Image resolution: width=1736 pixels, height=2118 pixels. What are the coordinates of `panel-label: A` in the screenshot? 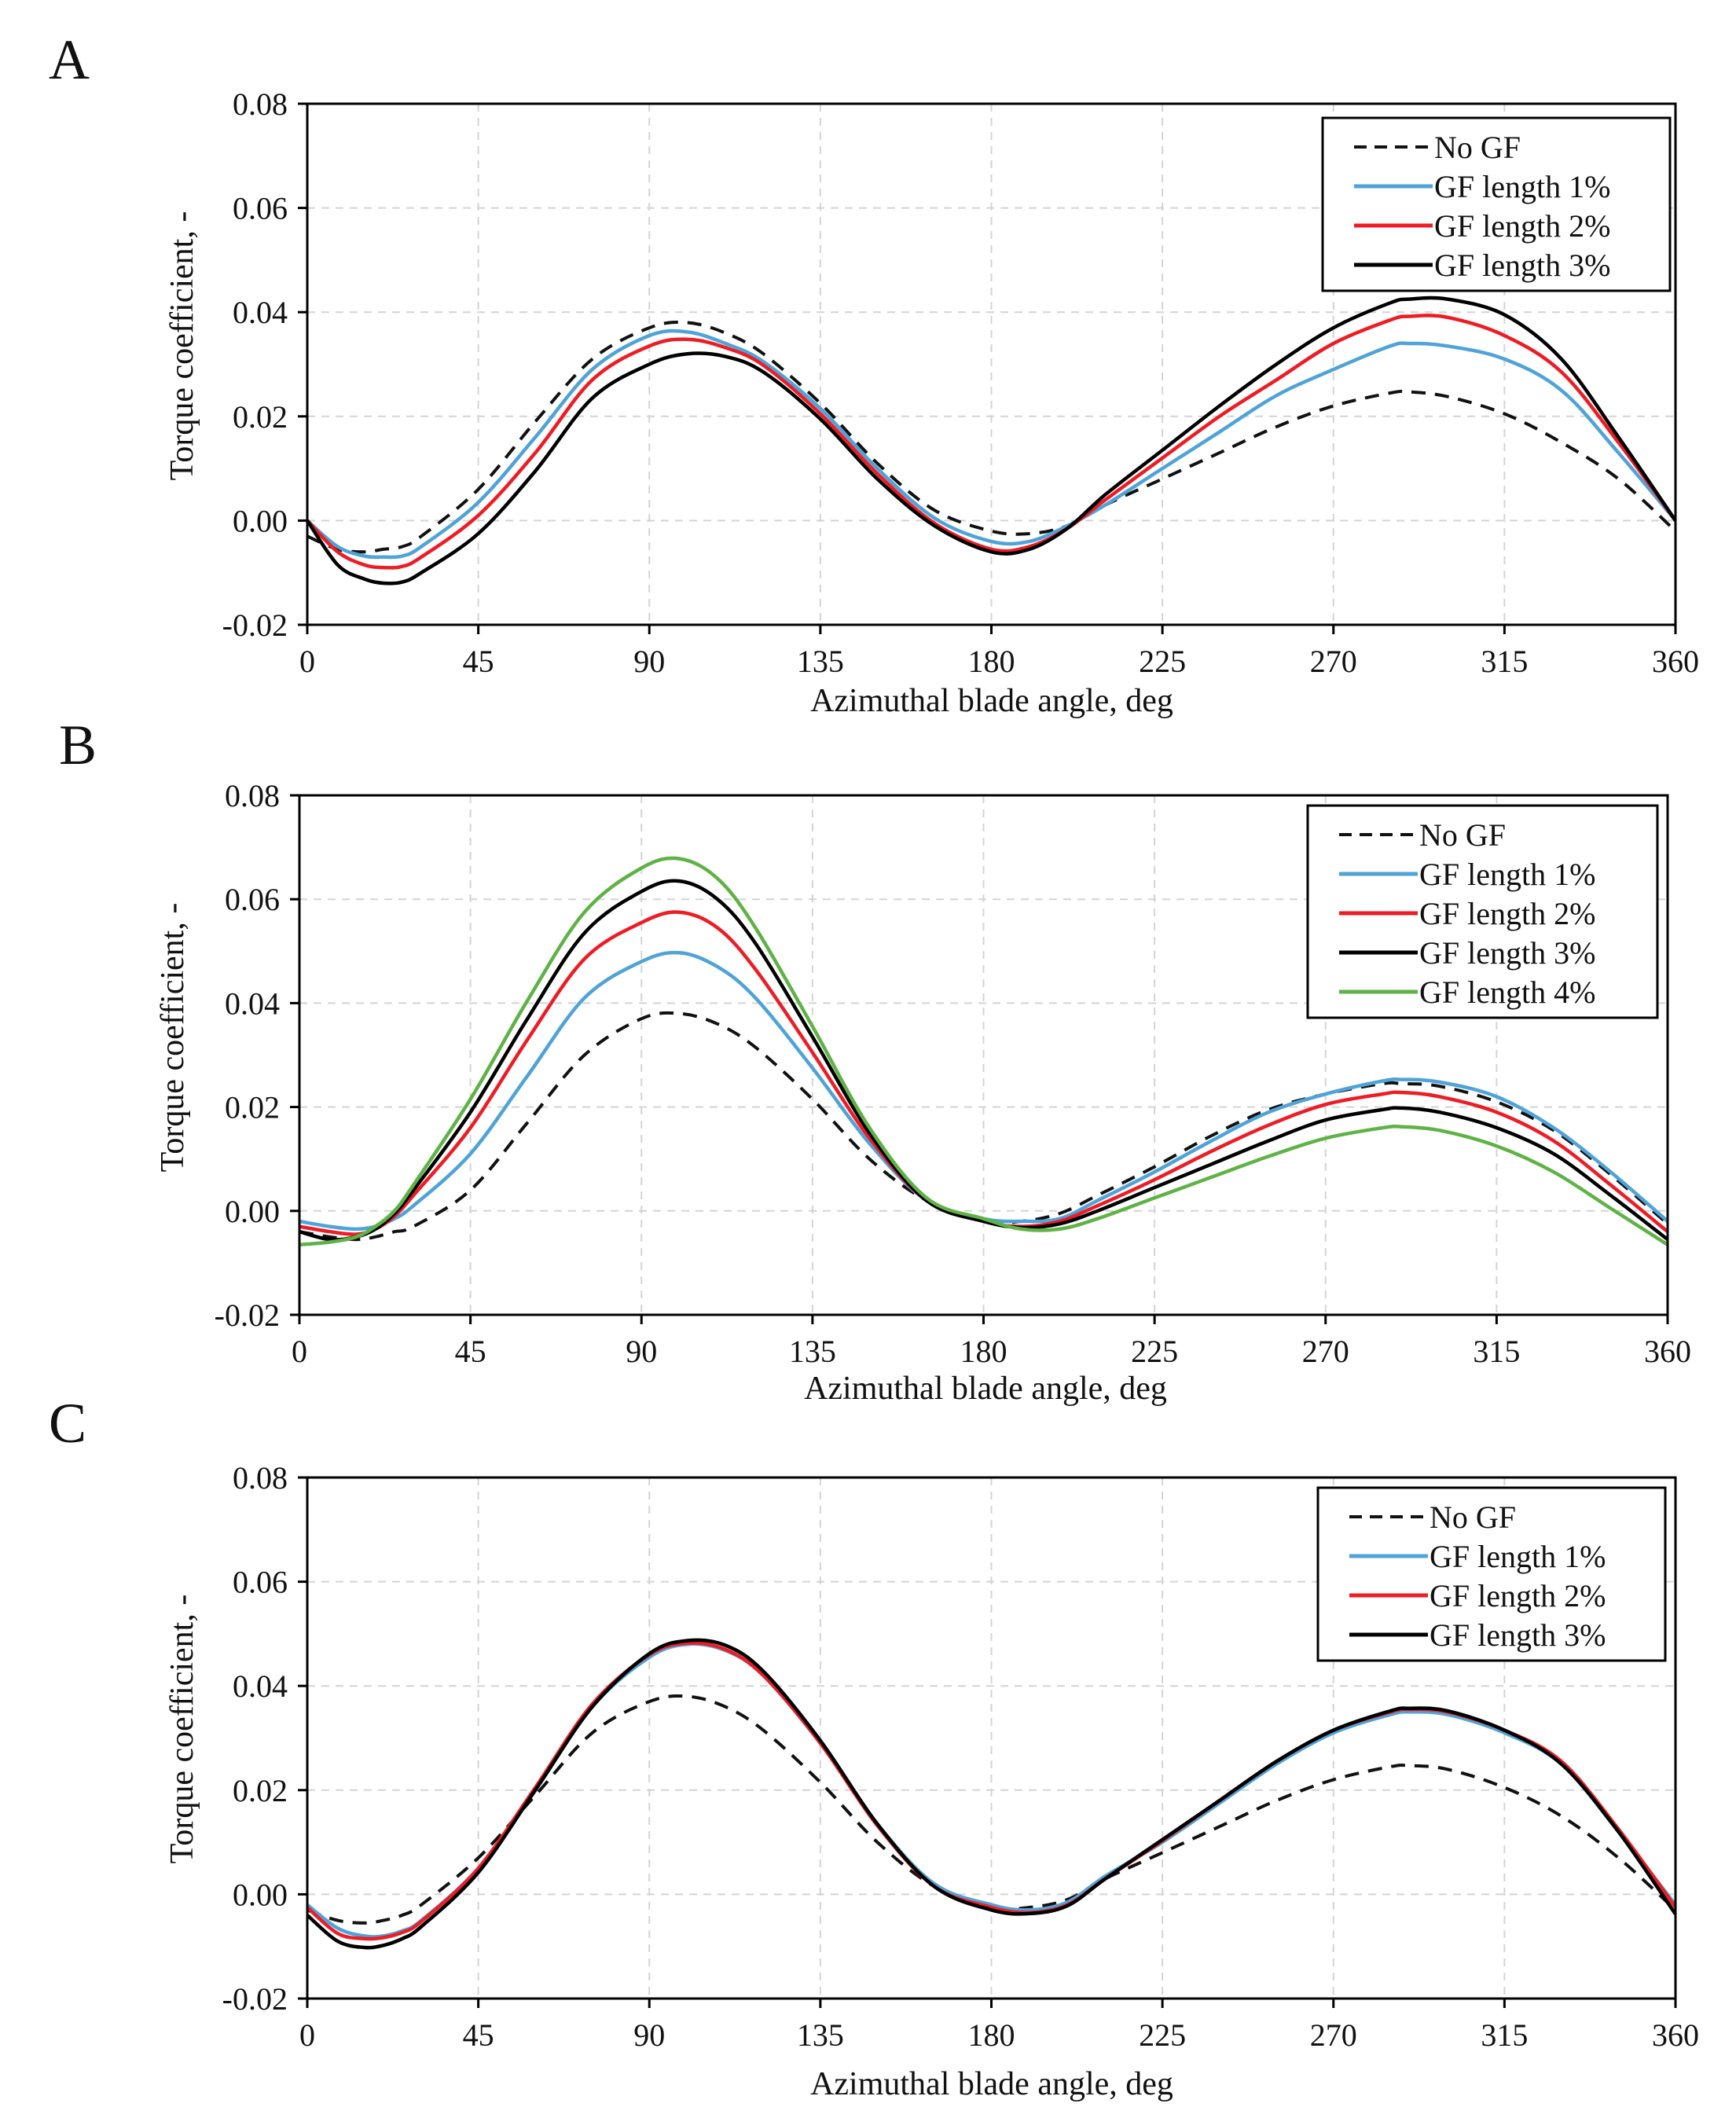 It's located at (69, 59).